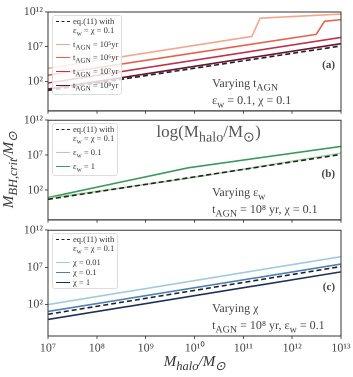 The image size is (353, 377). I want to click on legend-label: ε$_{w}$ = 0.1, so click(87, 154).